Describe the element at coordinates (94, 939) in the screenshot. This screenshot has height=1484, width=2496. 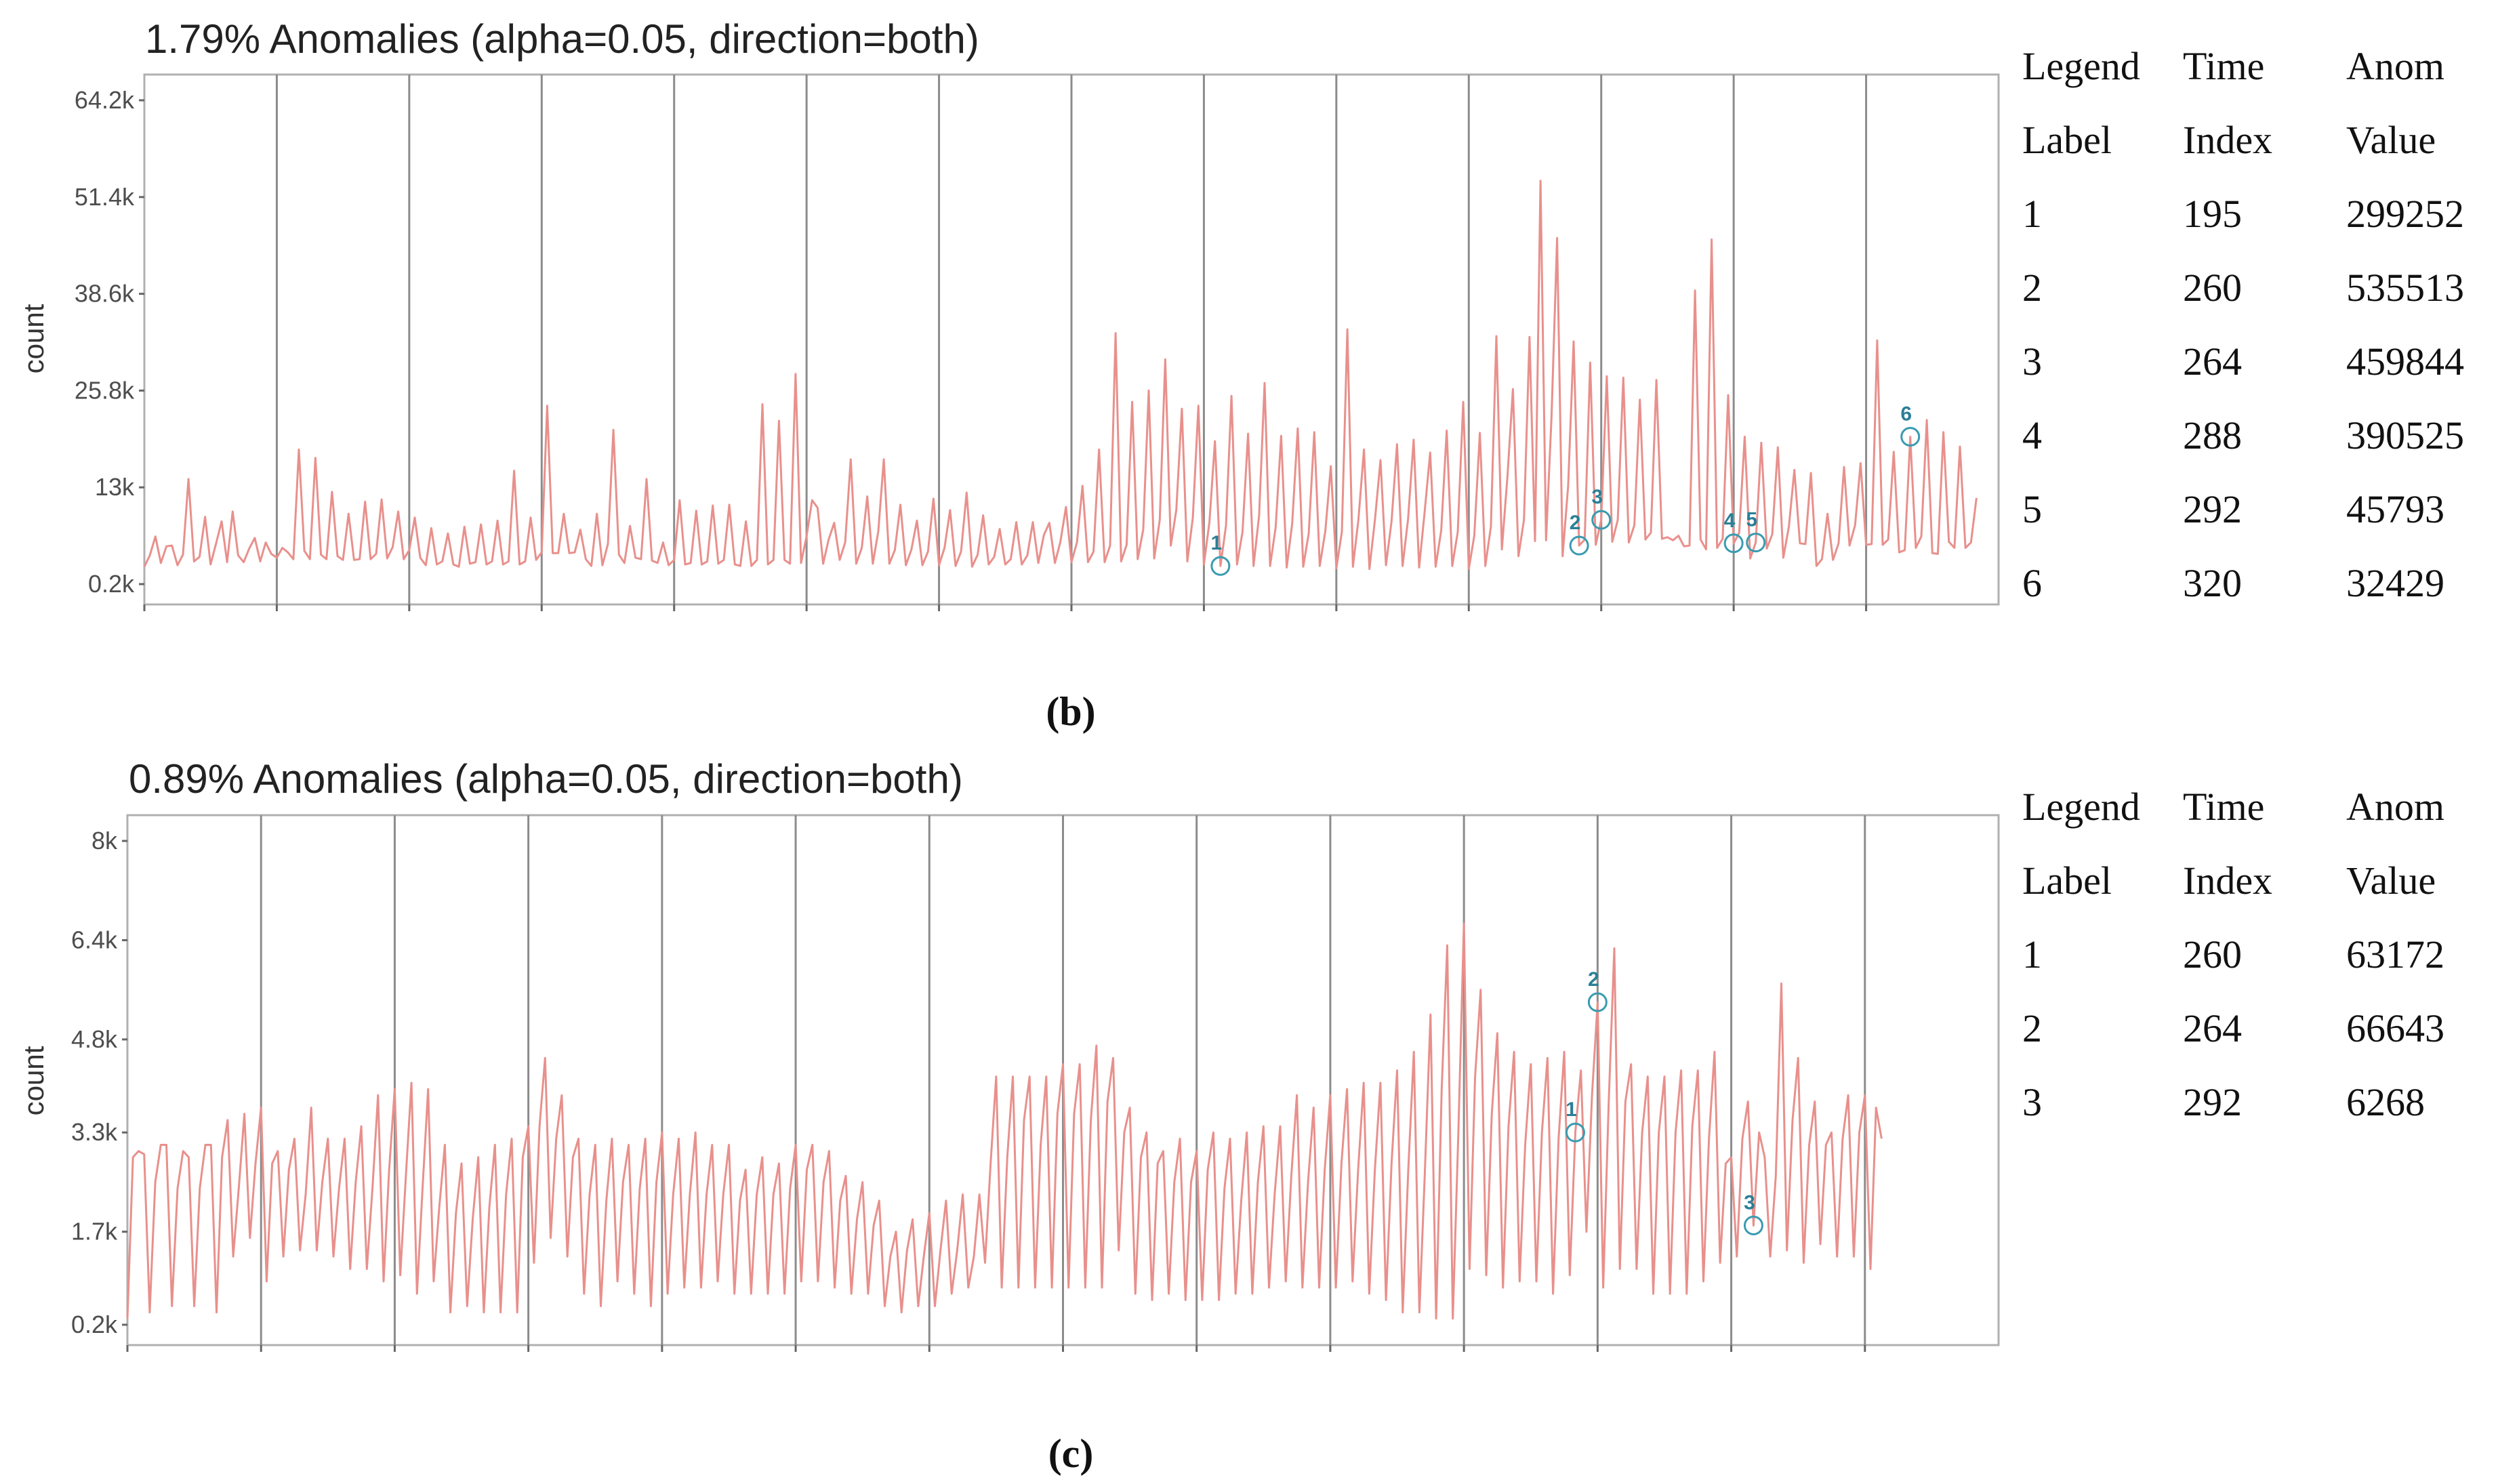
I see `chart-c-y-tick-label: 6.4k` at that location.